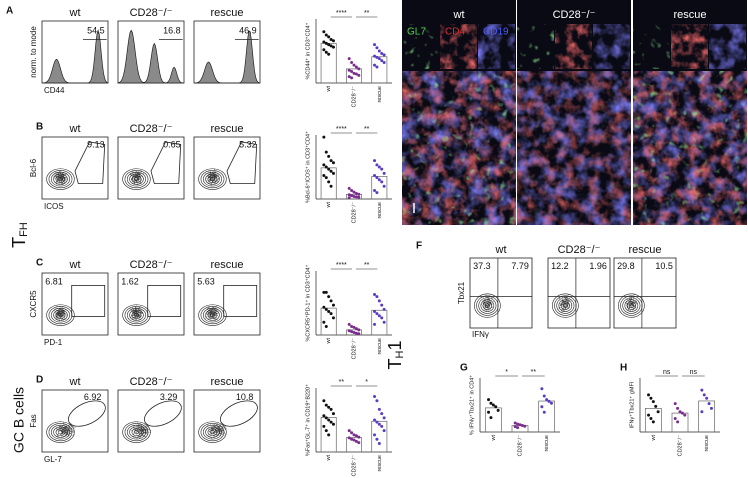 This screenshot has height=478, width=748. Describe the element at coordinates (39, 263) in the screenshot. I see `panel-letter: C` at that location.